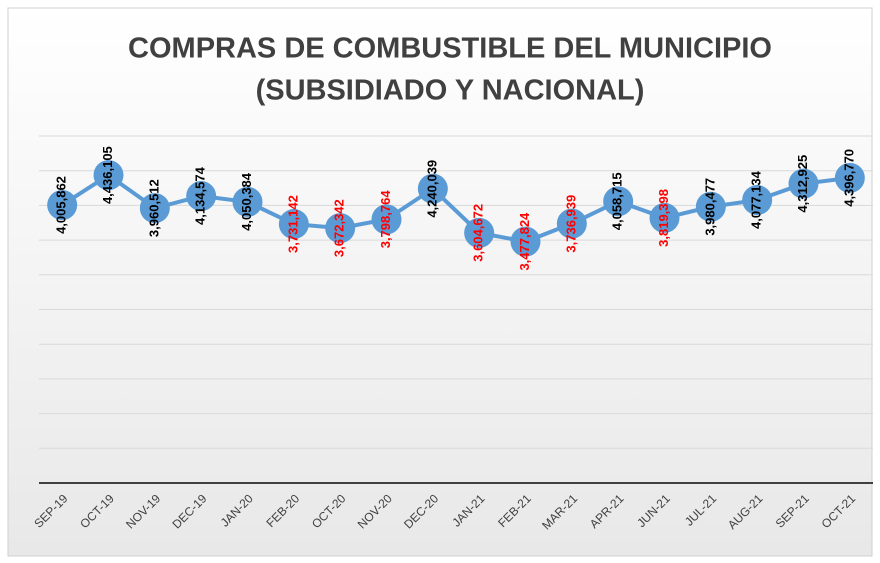  I want to click on data-label: 4,058,715, so click(617, 201).